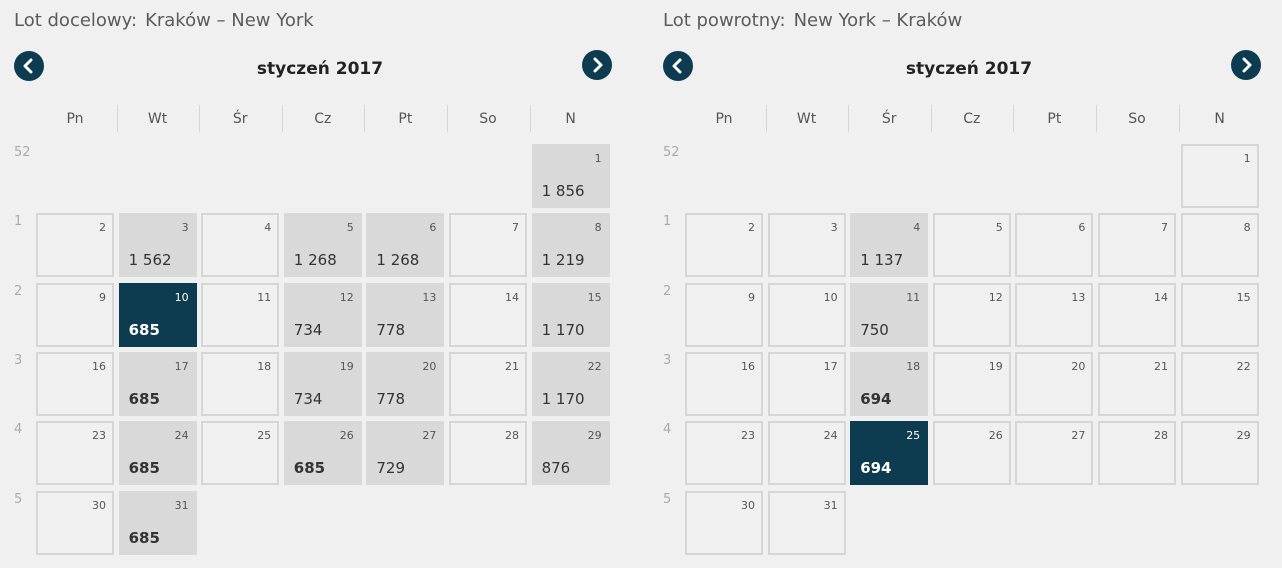 This screenshot has height=568, width=1282. What do you see at coordinates (150, 260) in the screenshot?
I see `price: 1 562` at bounding box center [150, 260].